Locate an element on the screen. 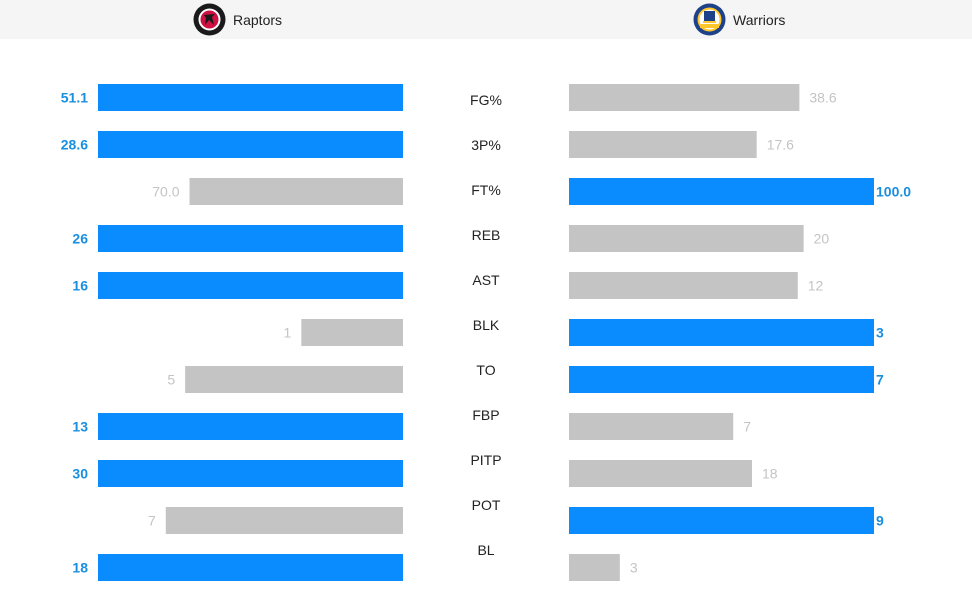 This screenshot has height=596, width=972. raptors-value-ast: 16 is located at coordinates (80, 286).